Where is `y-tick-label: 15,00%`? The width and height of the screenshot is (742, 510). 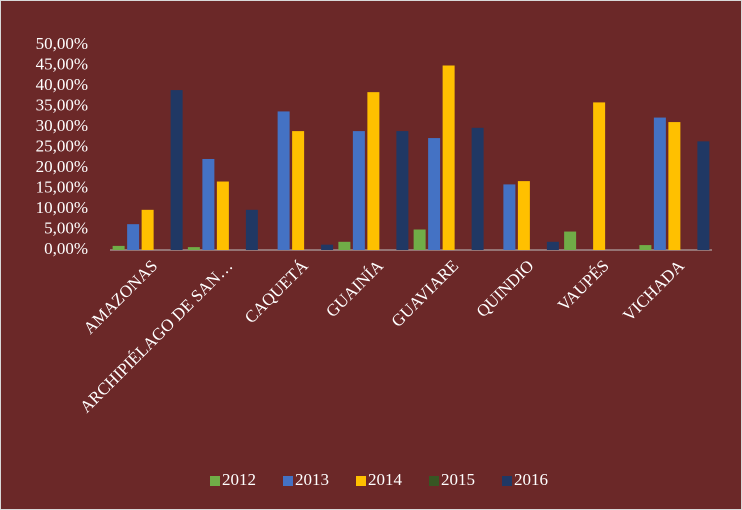 y-tick-label: 15,00% is located at coordinates (62, 186).